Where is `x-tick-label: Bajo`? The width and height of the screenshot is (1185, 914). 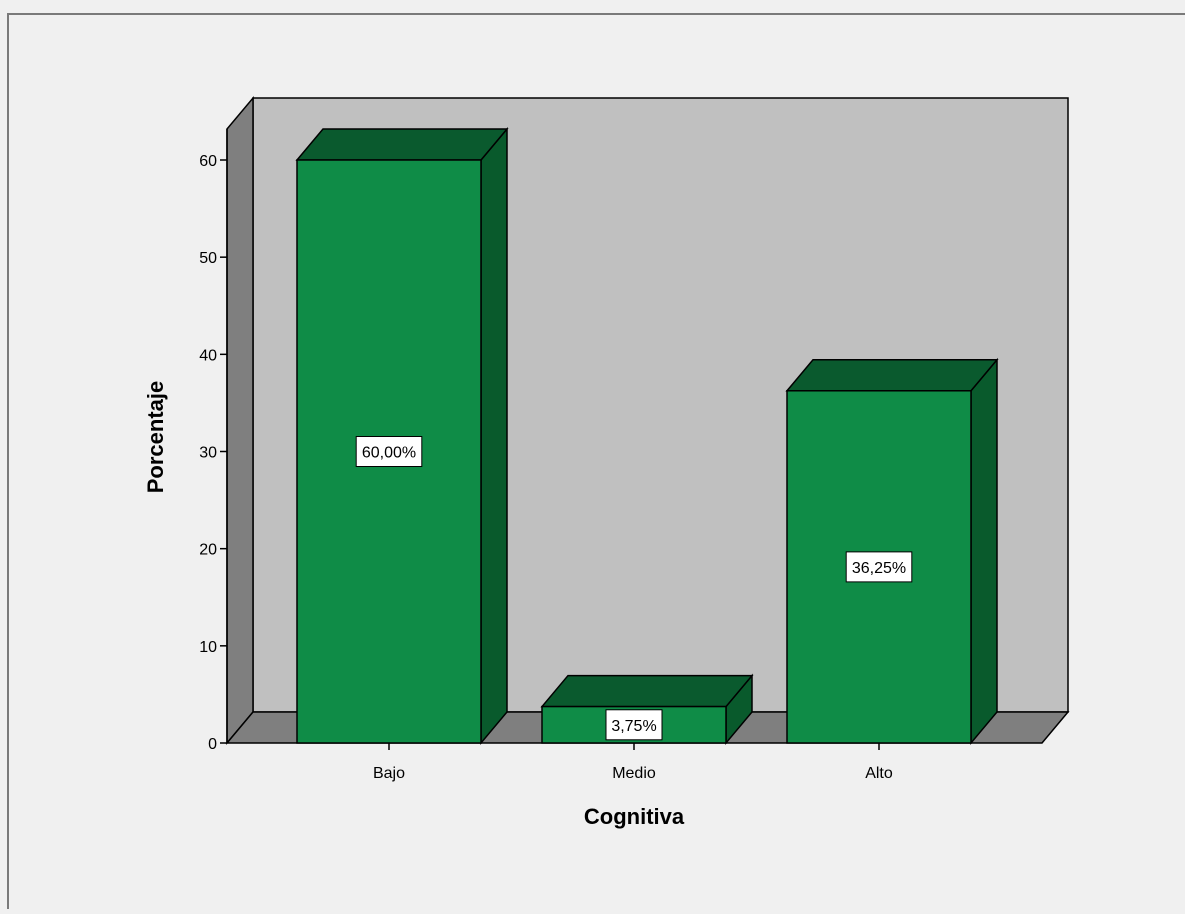
x-tick-label: Bajo is located at coordinates (389, 773).